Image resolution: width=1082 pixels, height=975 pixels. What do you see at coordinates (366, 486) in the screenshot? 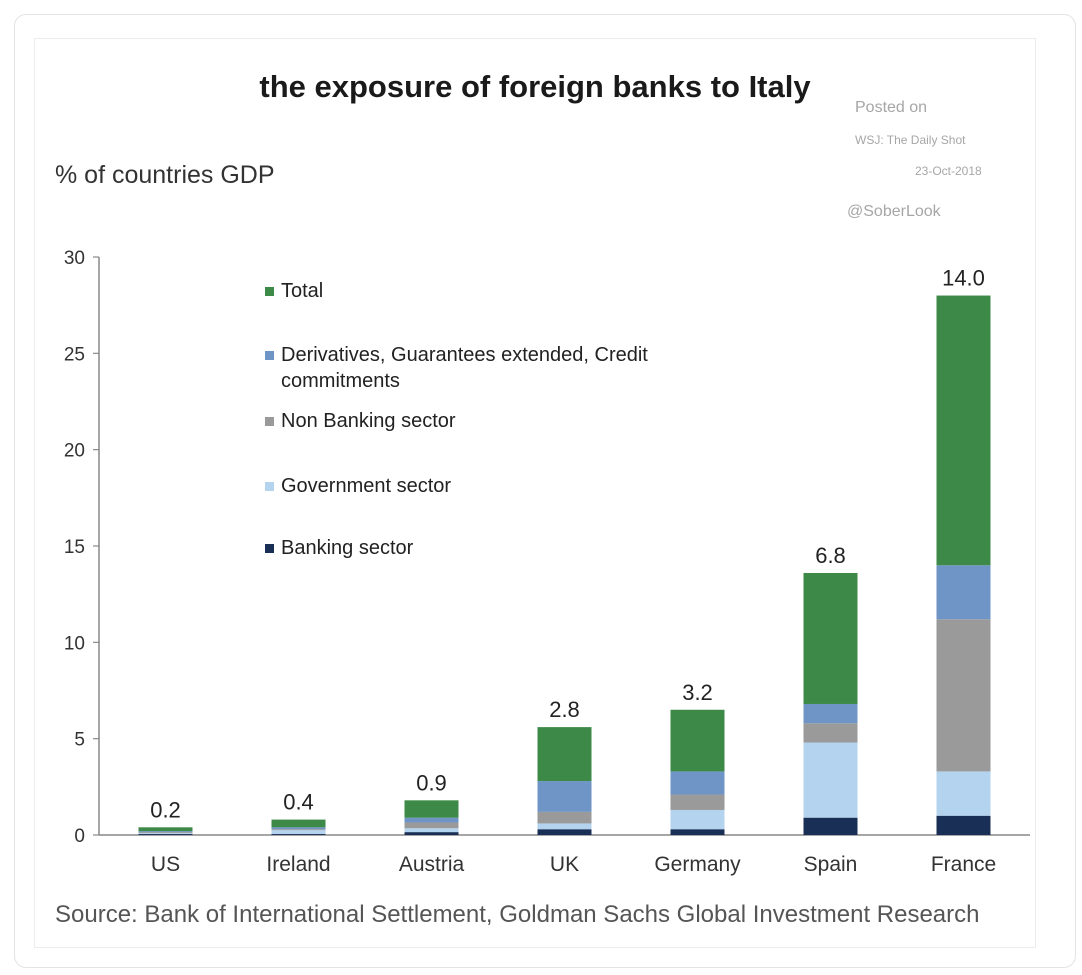
I see `legend-label: Government sector` at bounding box center [366, 486].